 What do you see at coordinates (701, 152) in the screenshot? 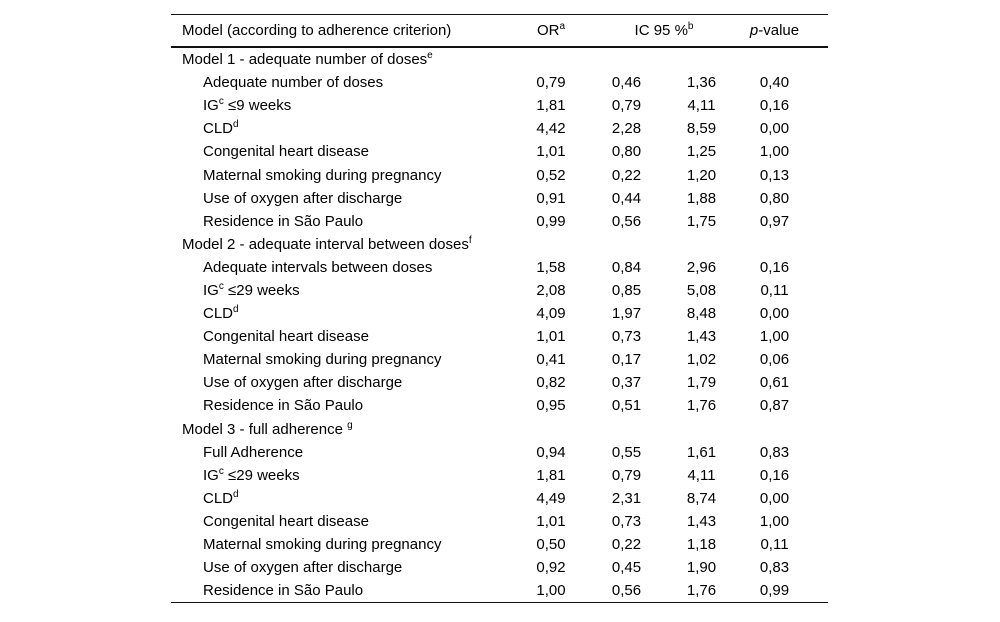
I see `ic-high-value: 1,25` at bounding box center [701, 152].